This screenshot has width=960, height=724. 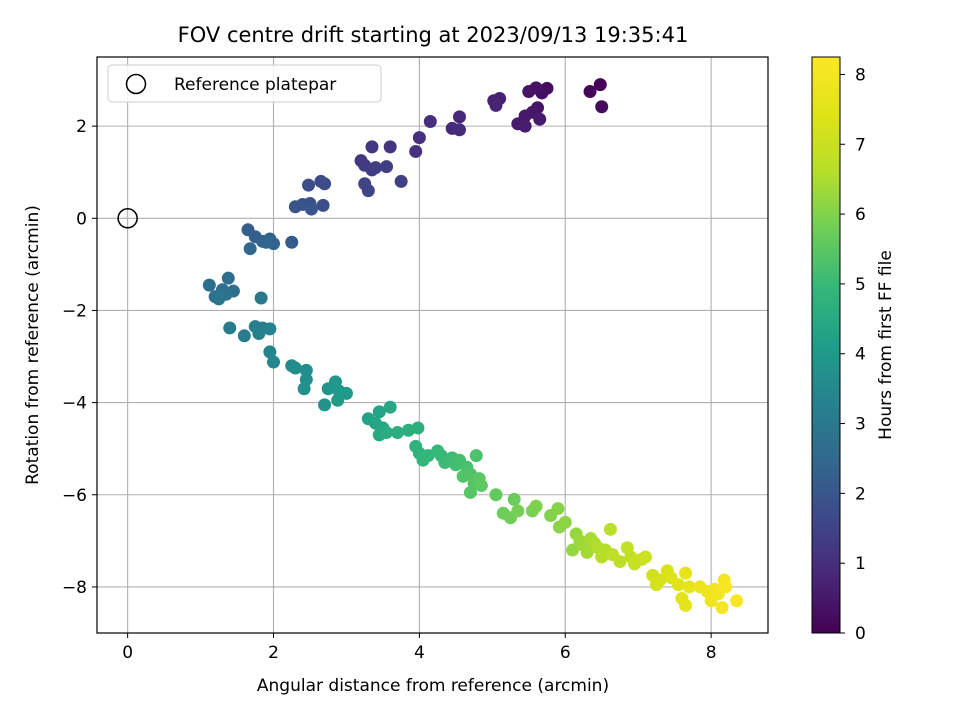 I want to click on legend-marker-icon, so click(x=136, y=84).